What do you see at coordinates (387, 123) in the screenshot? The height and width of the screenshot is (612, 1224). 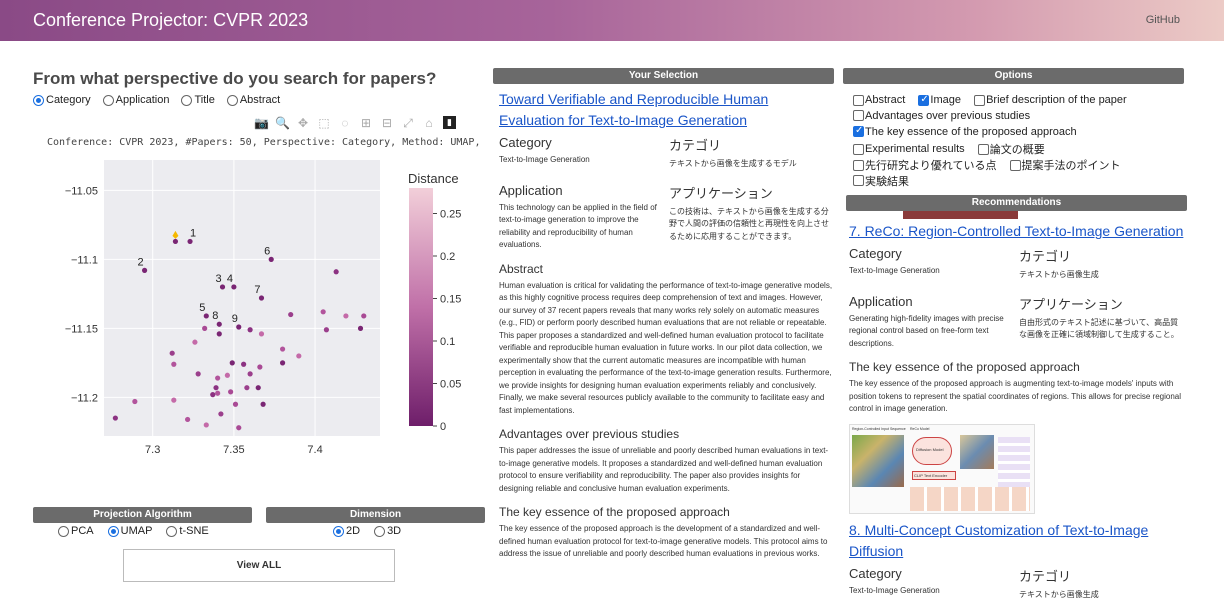 I see `zoom-out-icon: ⊟` at bounding box center [387, 123].